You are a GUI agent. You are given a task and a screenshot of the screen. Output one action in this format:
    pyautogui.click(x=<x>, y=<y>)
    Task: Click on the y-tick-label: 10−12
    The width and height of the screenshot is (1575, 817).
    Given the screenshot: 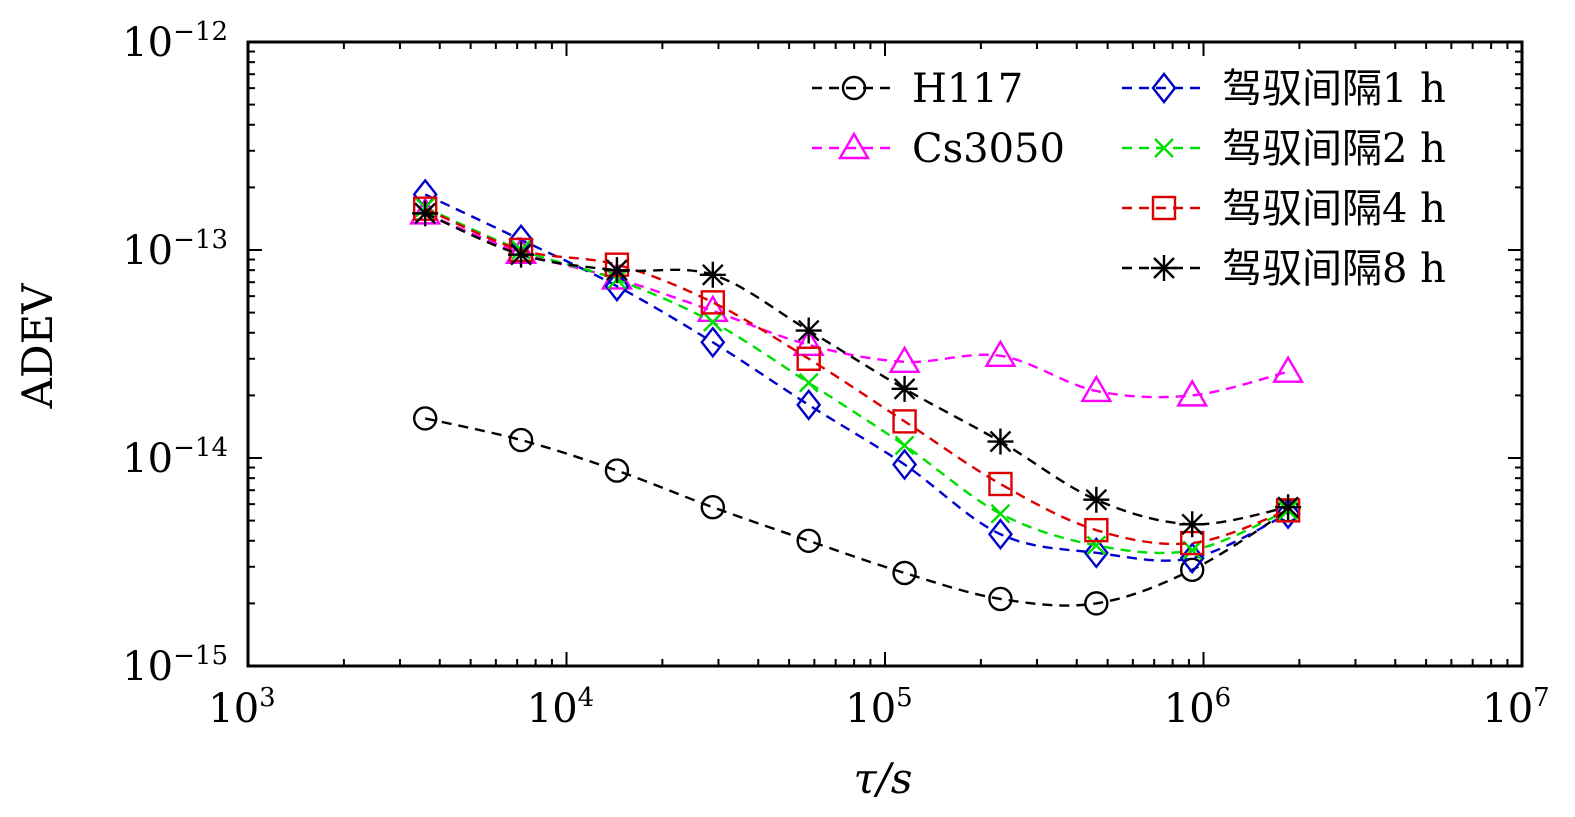 What is the action you would take?
    pyautogui.click(x=175, y=41)
    